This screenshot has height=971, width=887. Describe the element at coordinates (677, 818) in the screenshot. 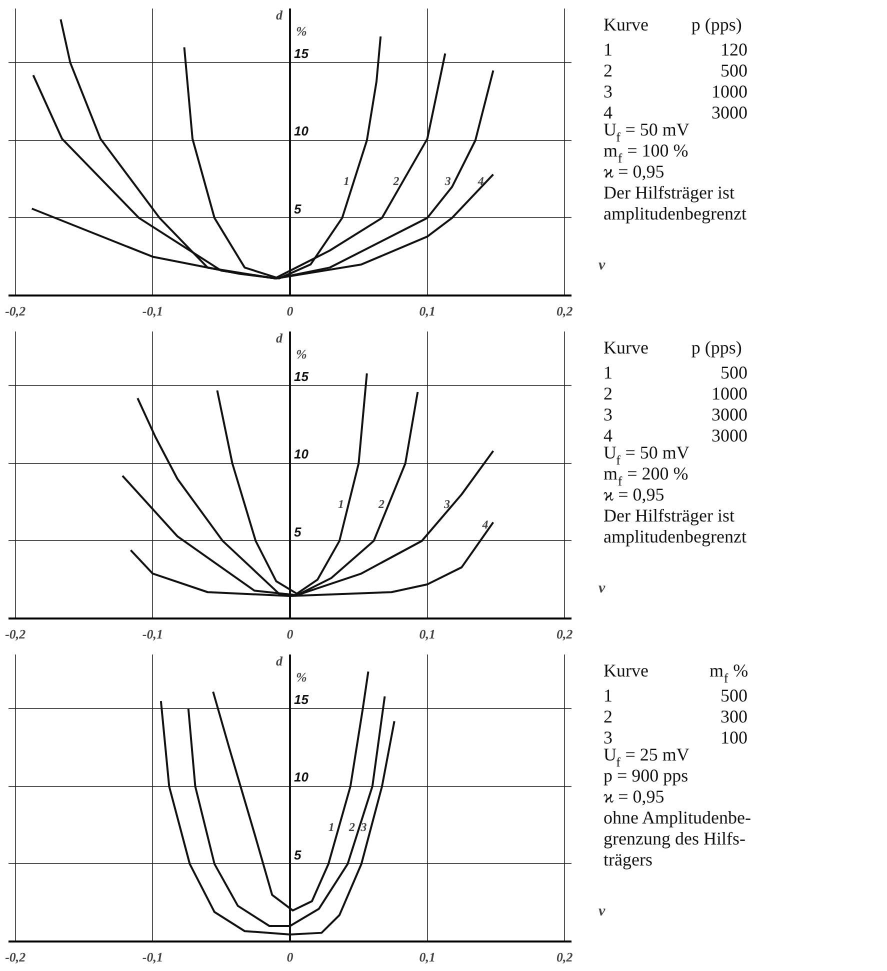

I see `text: ohne Amplitudenbe-` at that location.